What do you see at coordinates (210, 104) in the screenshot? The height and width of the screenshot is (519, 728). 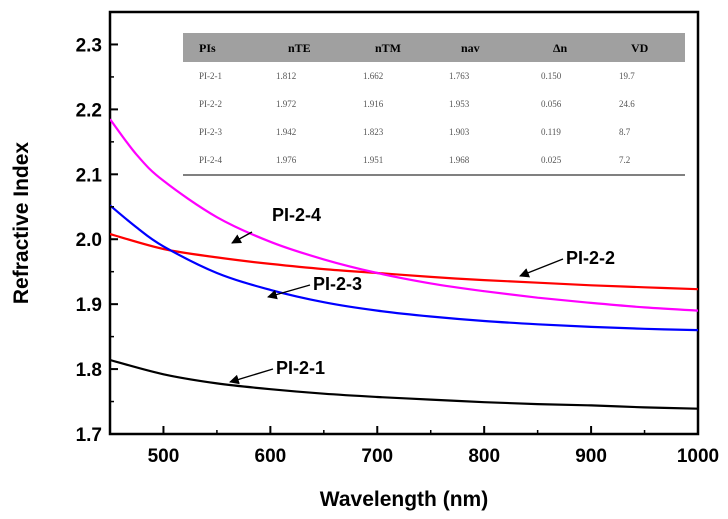 I see `table-cell: PI-2-2` at bounding box center [210, 104].